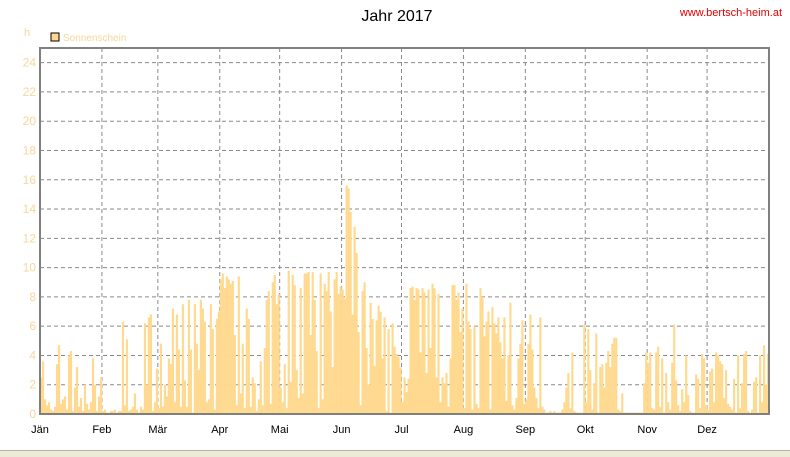 This screenshot has width=790, height=457. I want to click on y-tick-label: 18, so click(30, 150).